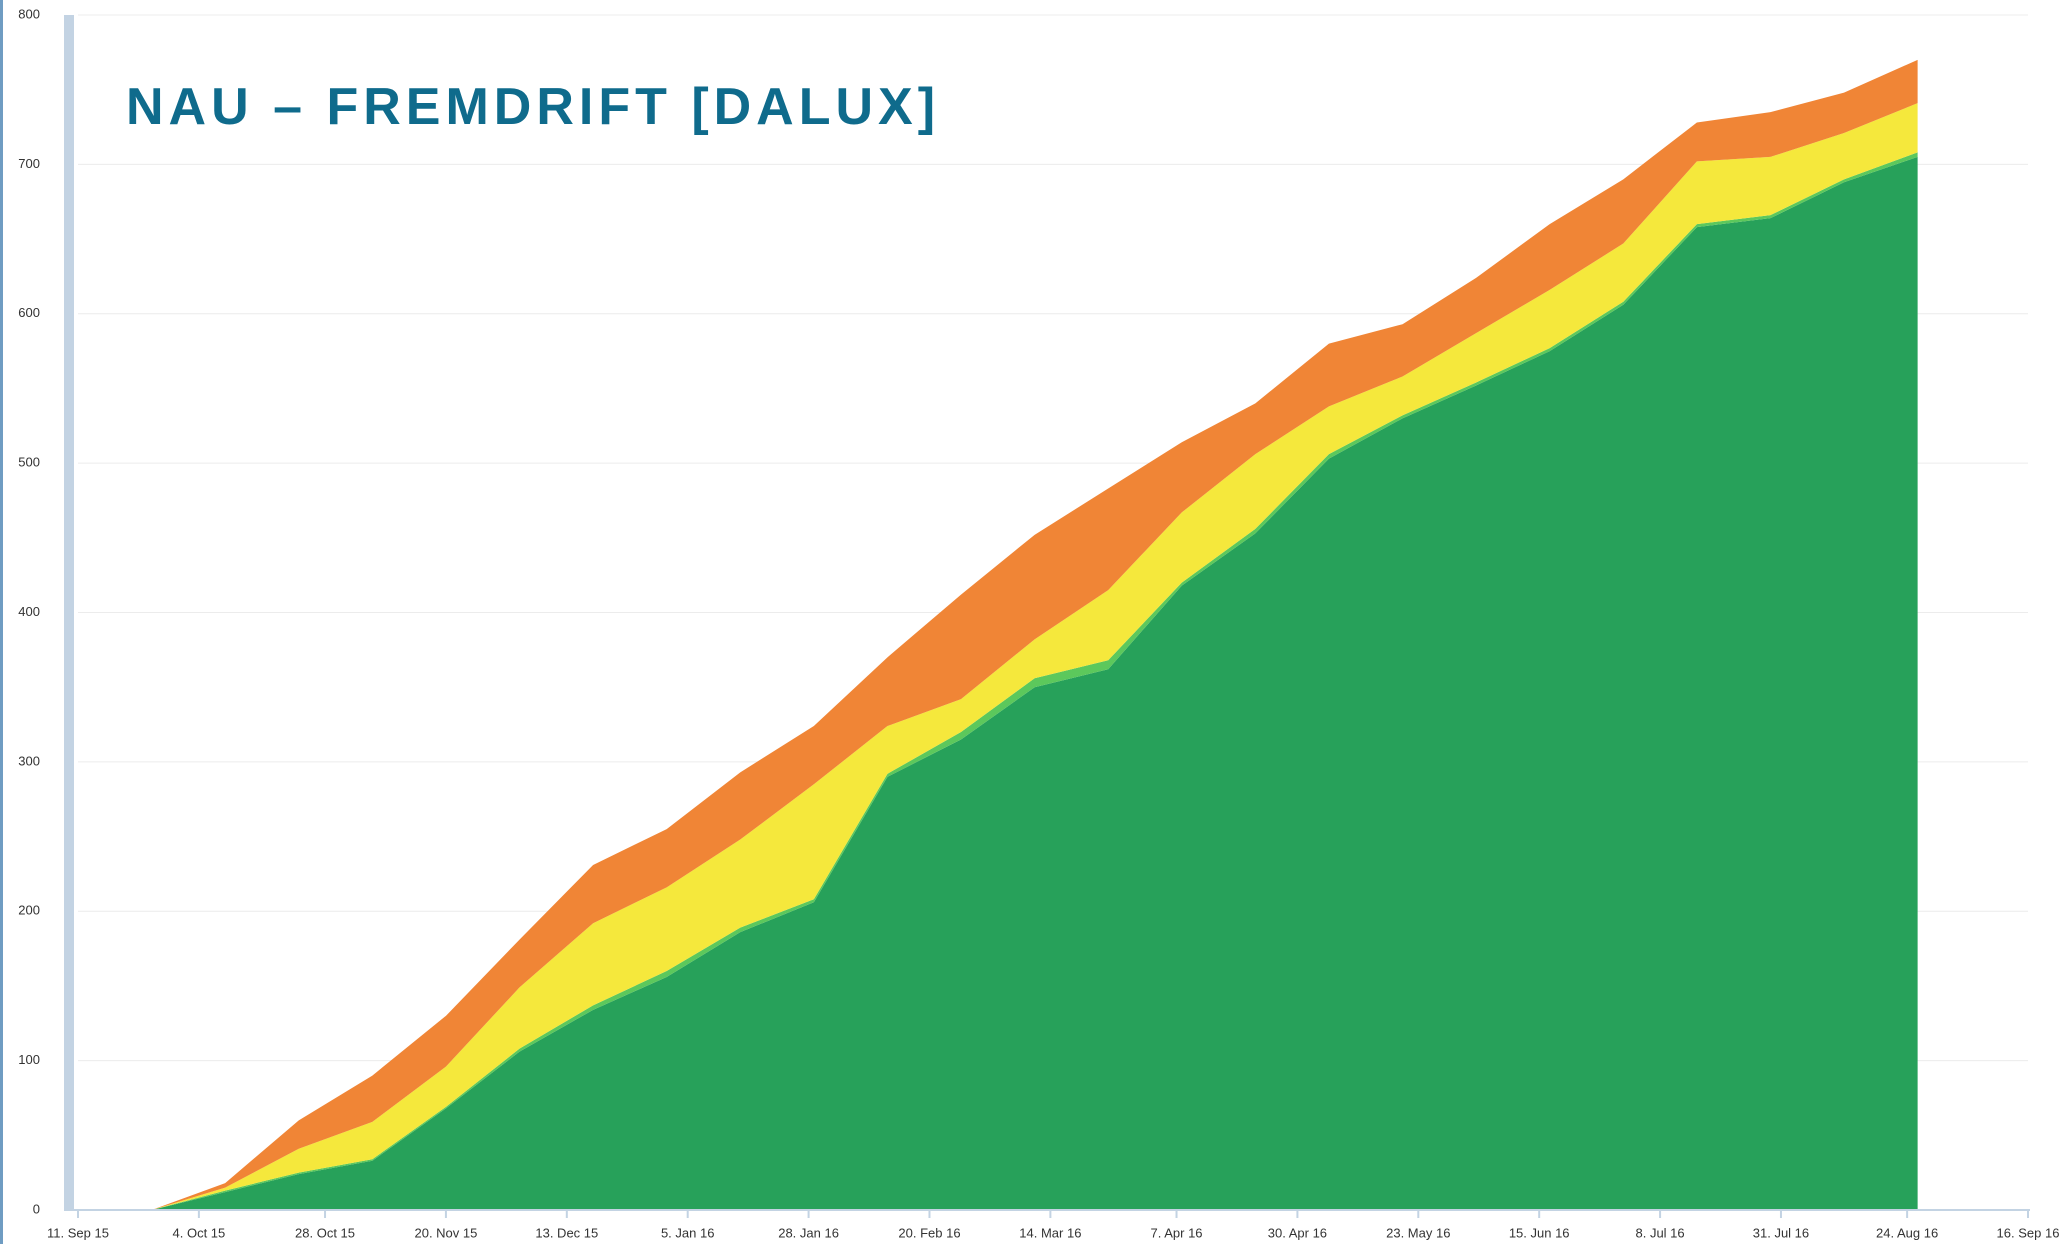 The height and width of the screenshot is (1244, 2070). What do you see at coordinates (688, 1232) in the screenshot?
I see `x-tick-label: 5. Jan 16` at bounding box center [688, 1232].